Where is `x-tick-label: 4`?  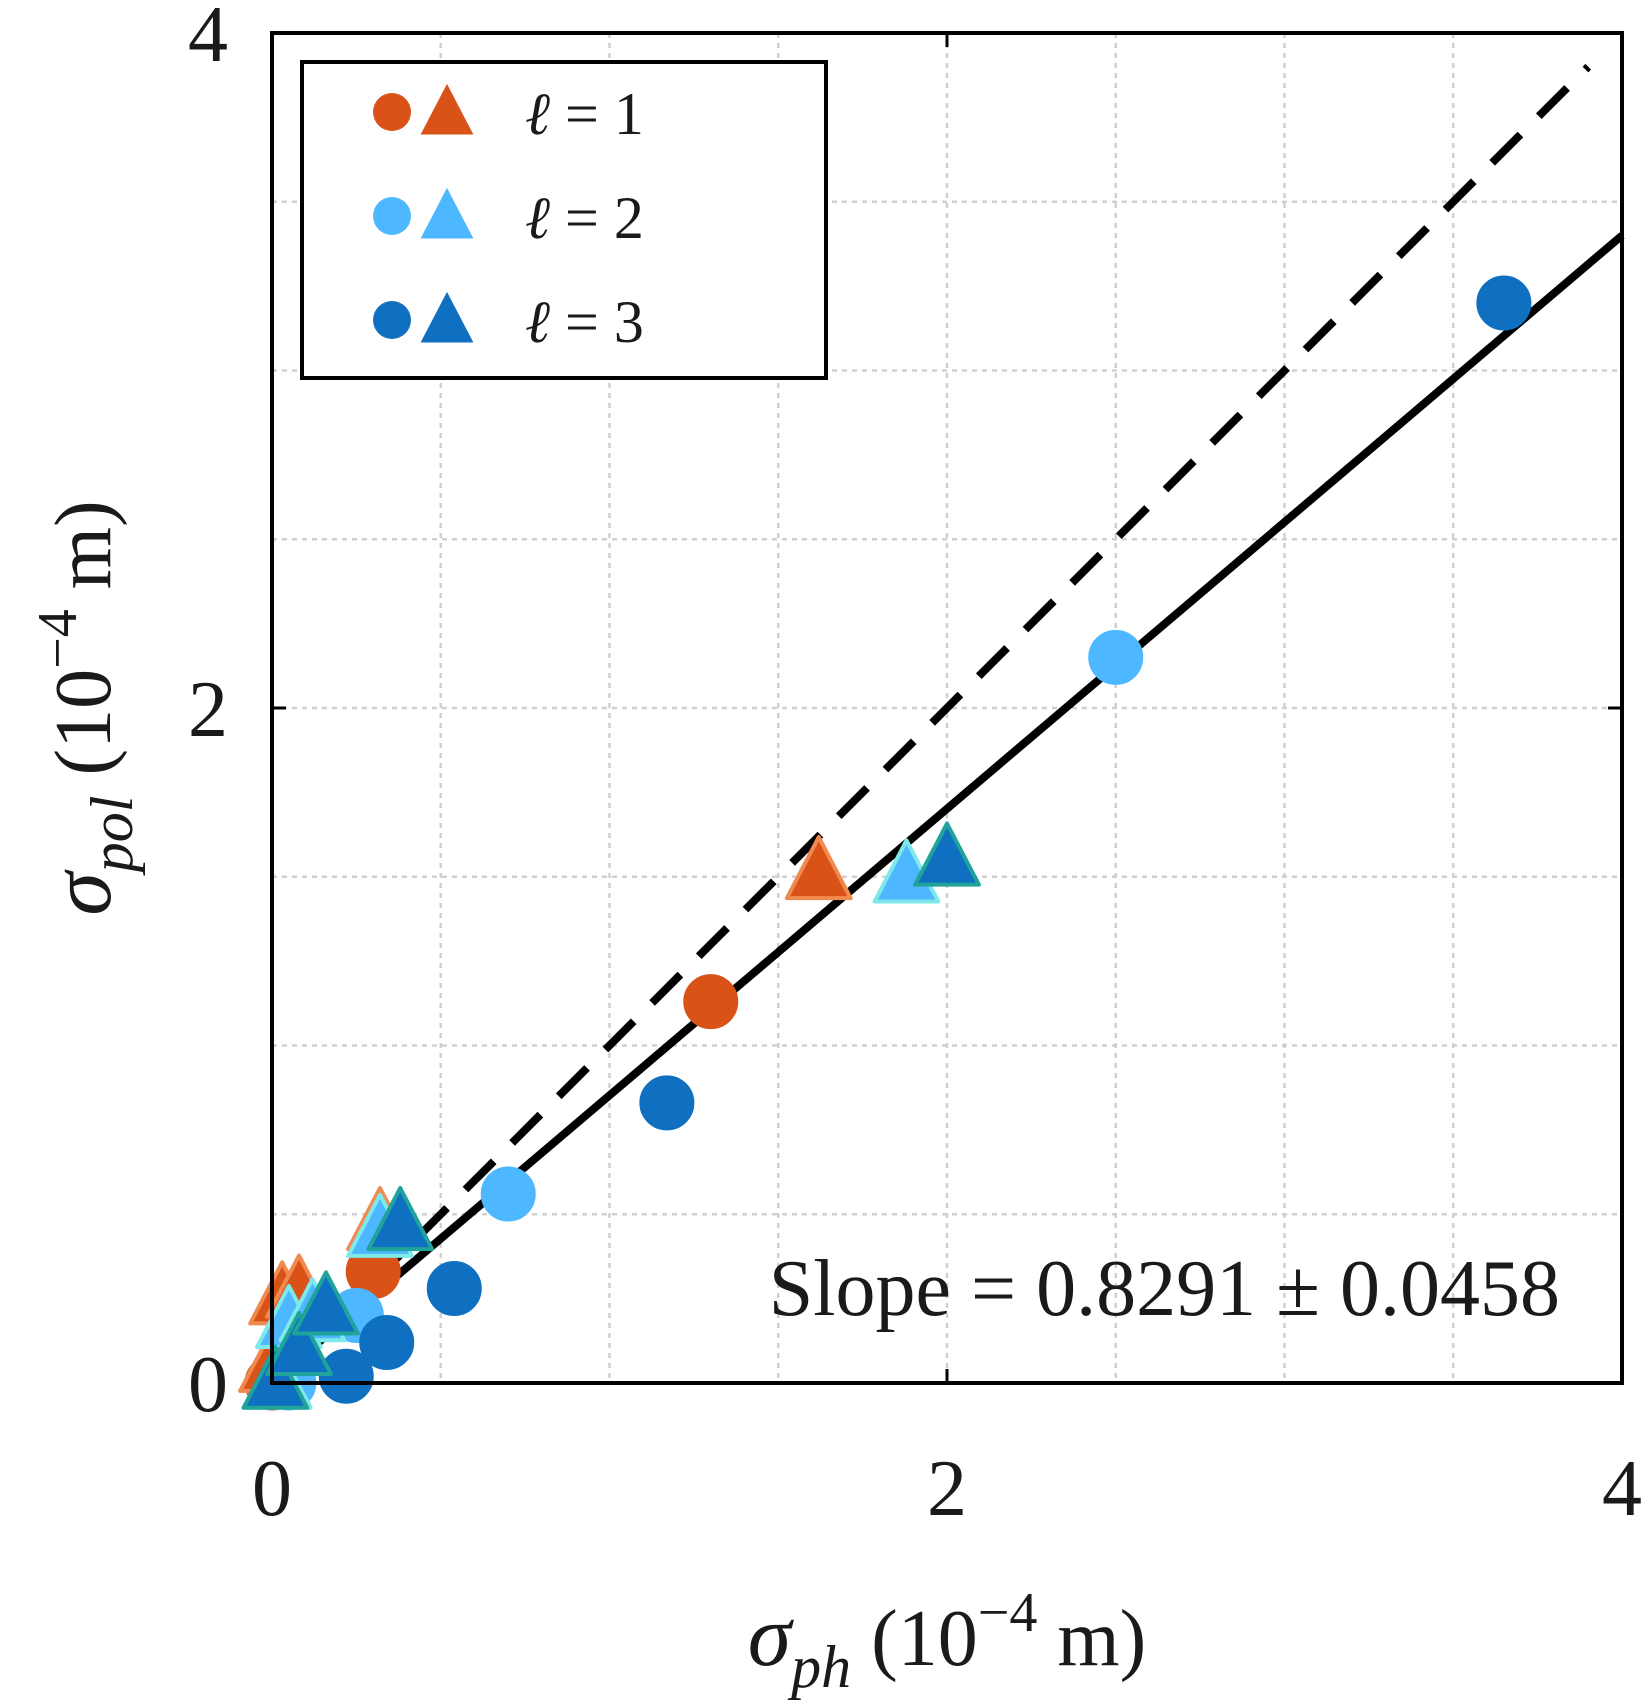 x-tick-label: 4 is located at coordinates (1622, 1489).